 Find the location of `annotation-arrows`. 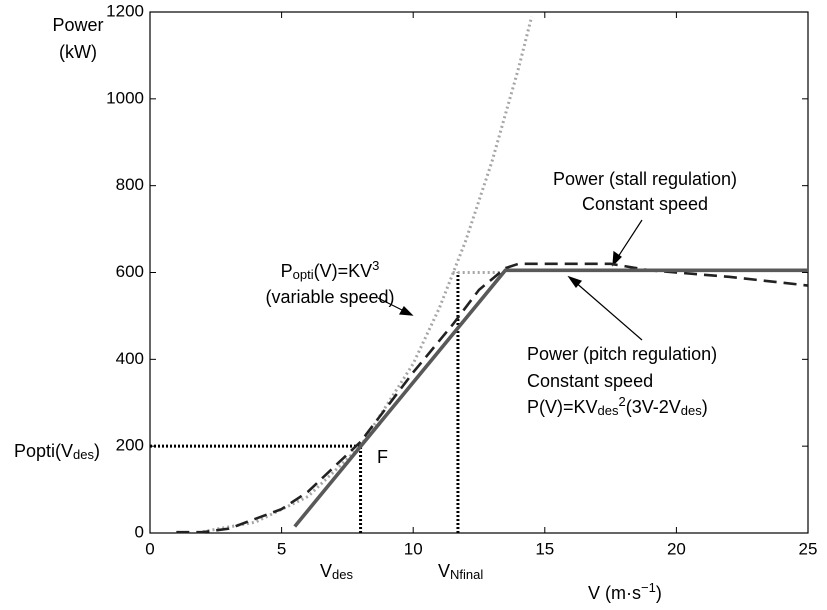

annotation-arrows is located at coordinates (510, 280).